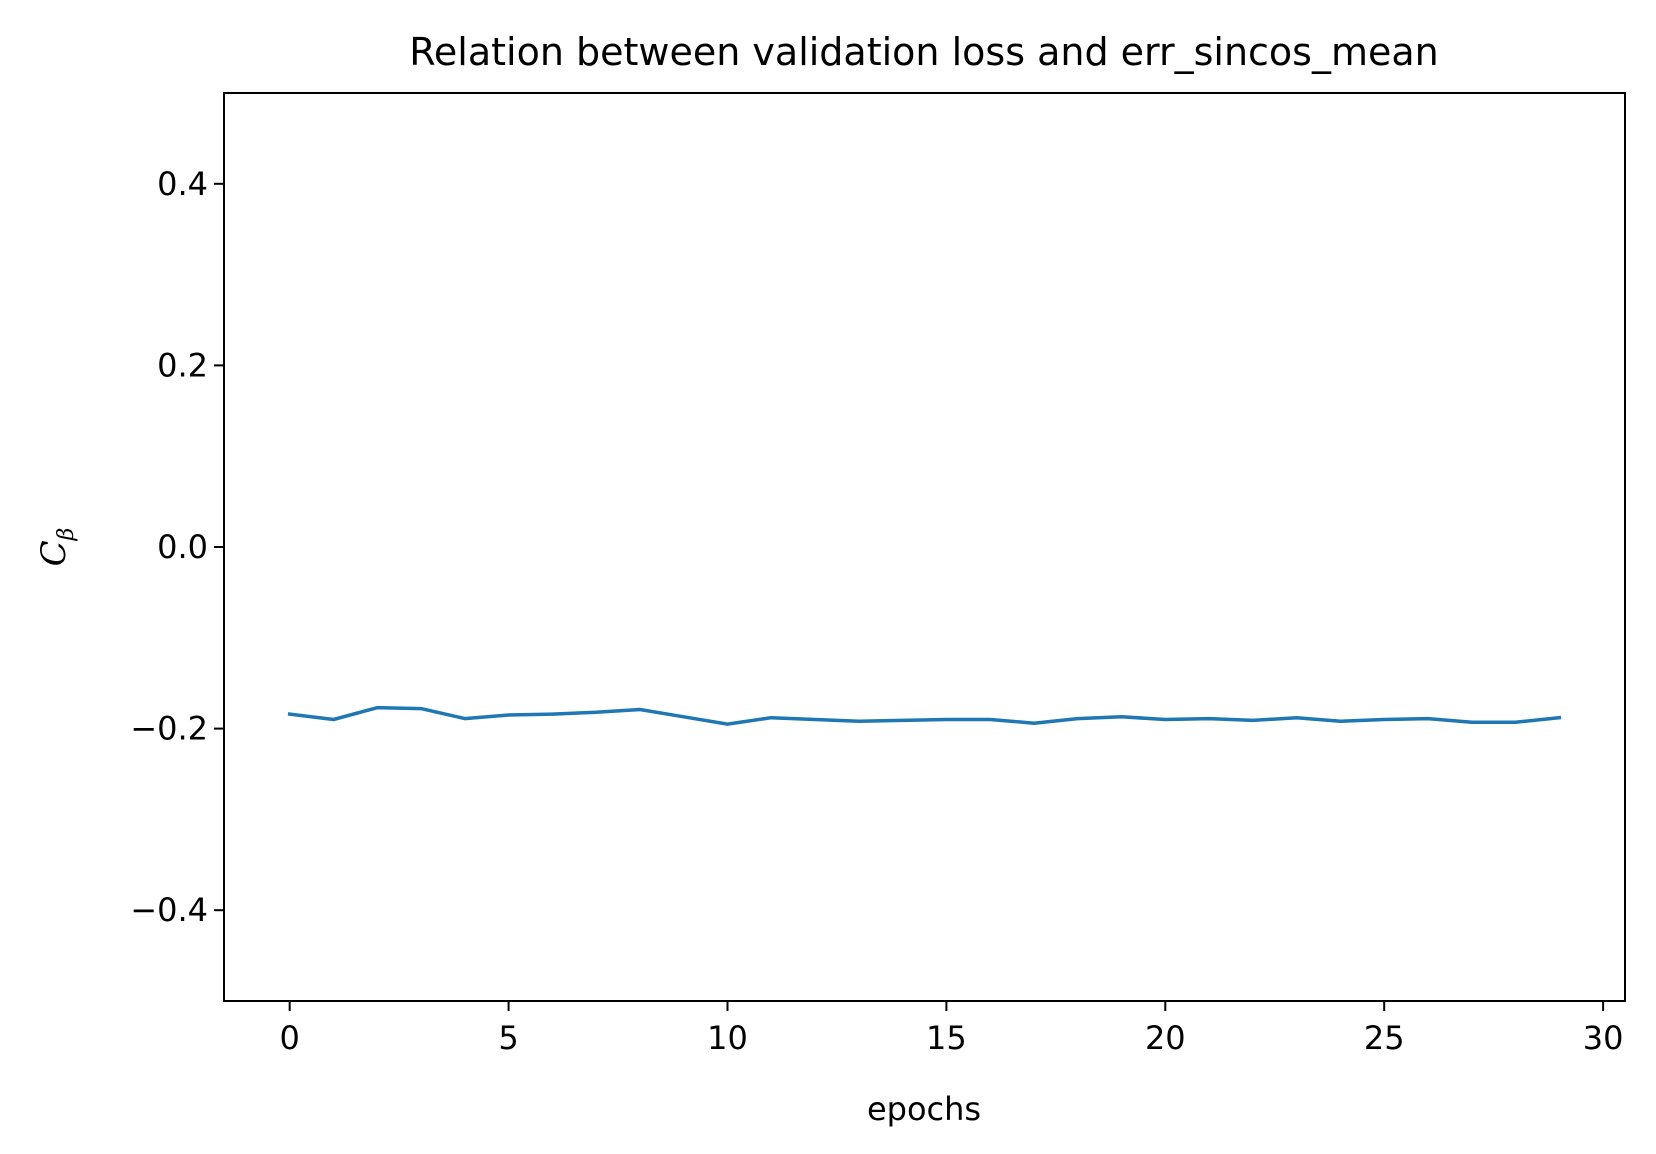 The image size is (1656, 1154). Describe the element at coordinates (169, 910) in the screenshot. I see `y-tick-label: −0.4` at that location.